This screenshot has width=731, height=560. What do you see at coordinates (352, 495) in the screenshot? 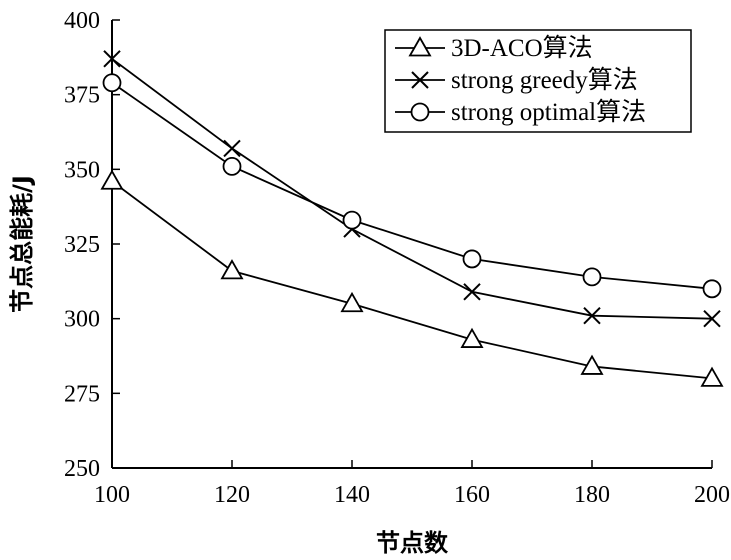
I see `x-tick-label: 140` at bounding box center [352, 495].